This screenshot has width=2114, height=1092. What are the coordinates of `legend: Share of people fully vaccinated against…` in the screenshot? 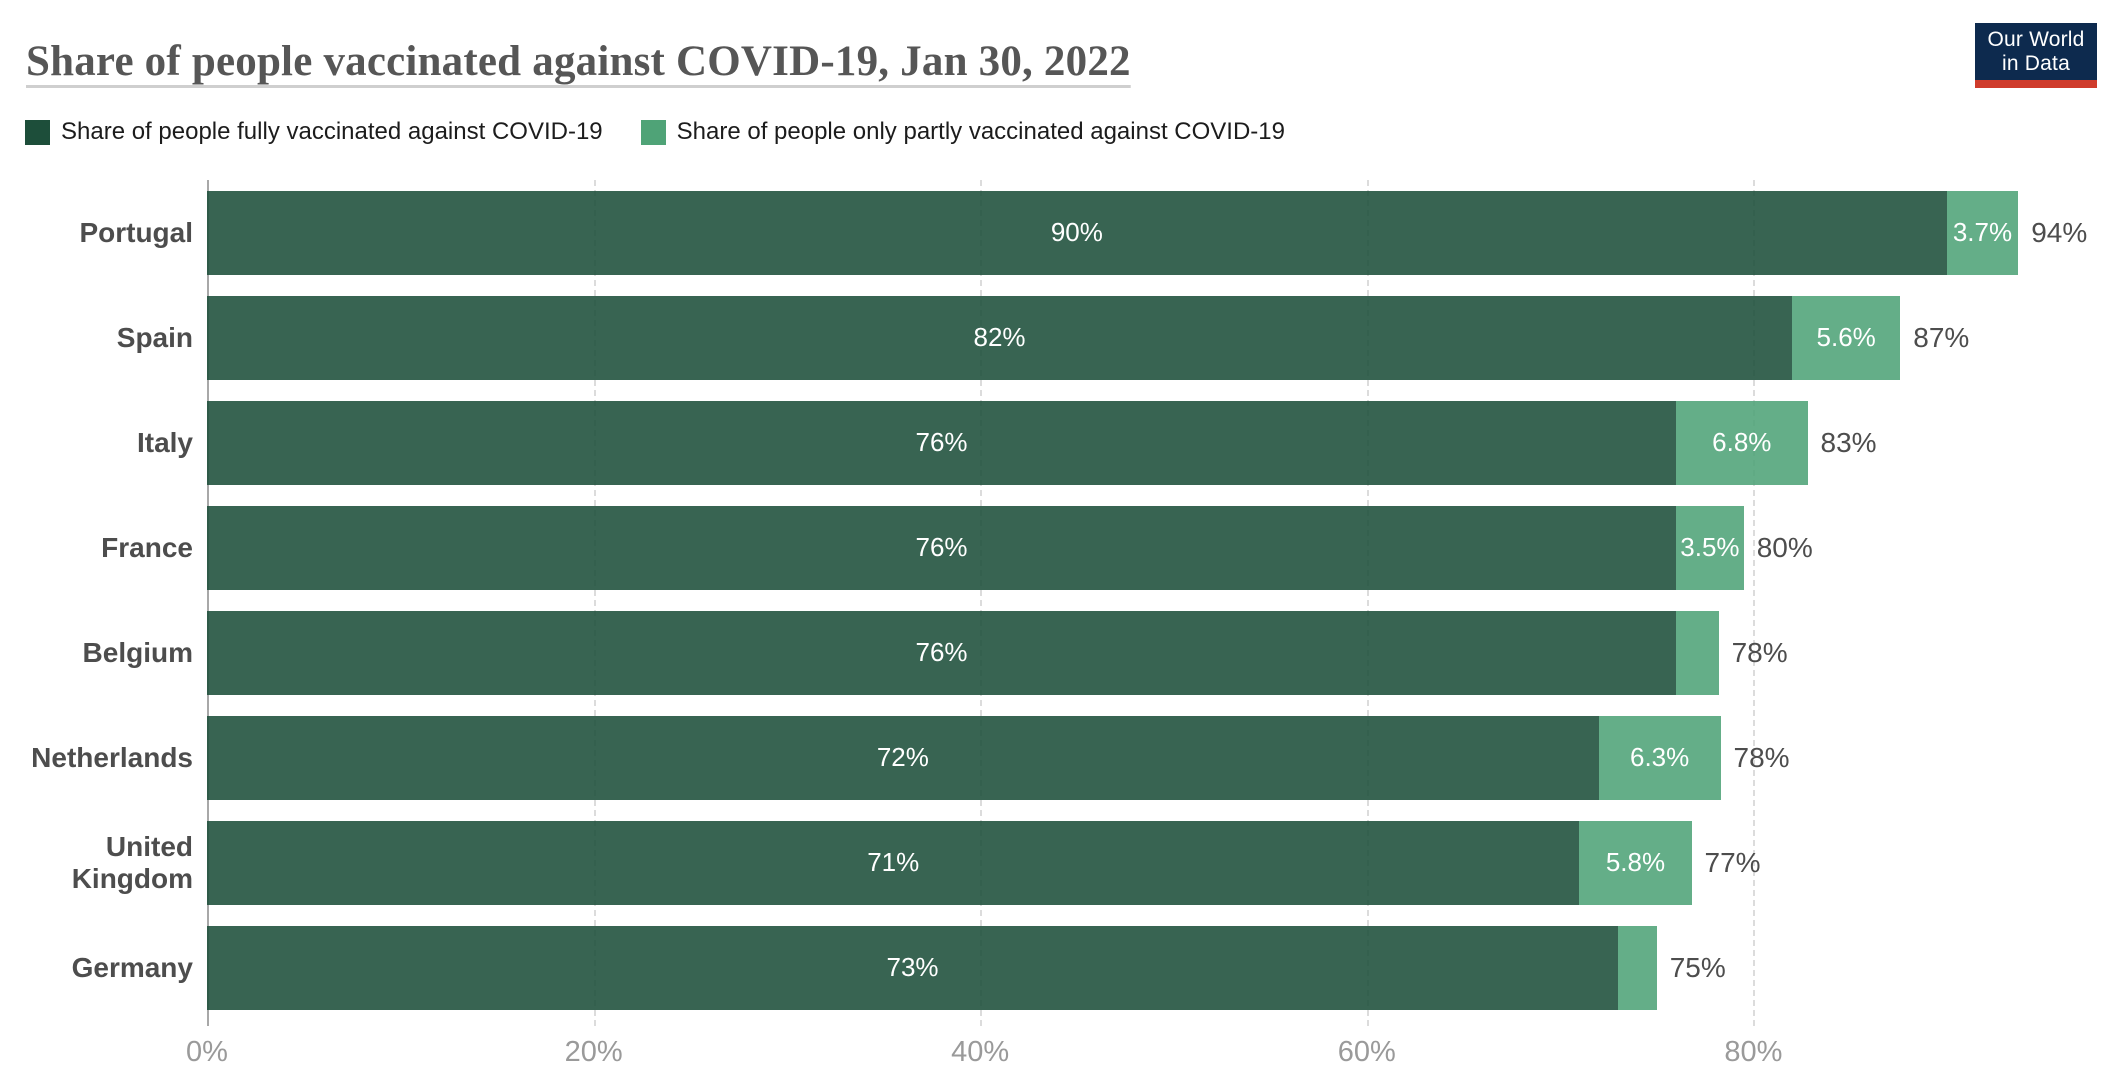 It's located at (655, 132).